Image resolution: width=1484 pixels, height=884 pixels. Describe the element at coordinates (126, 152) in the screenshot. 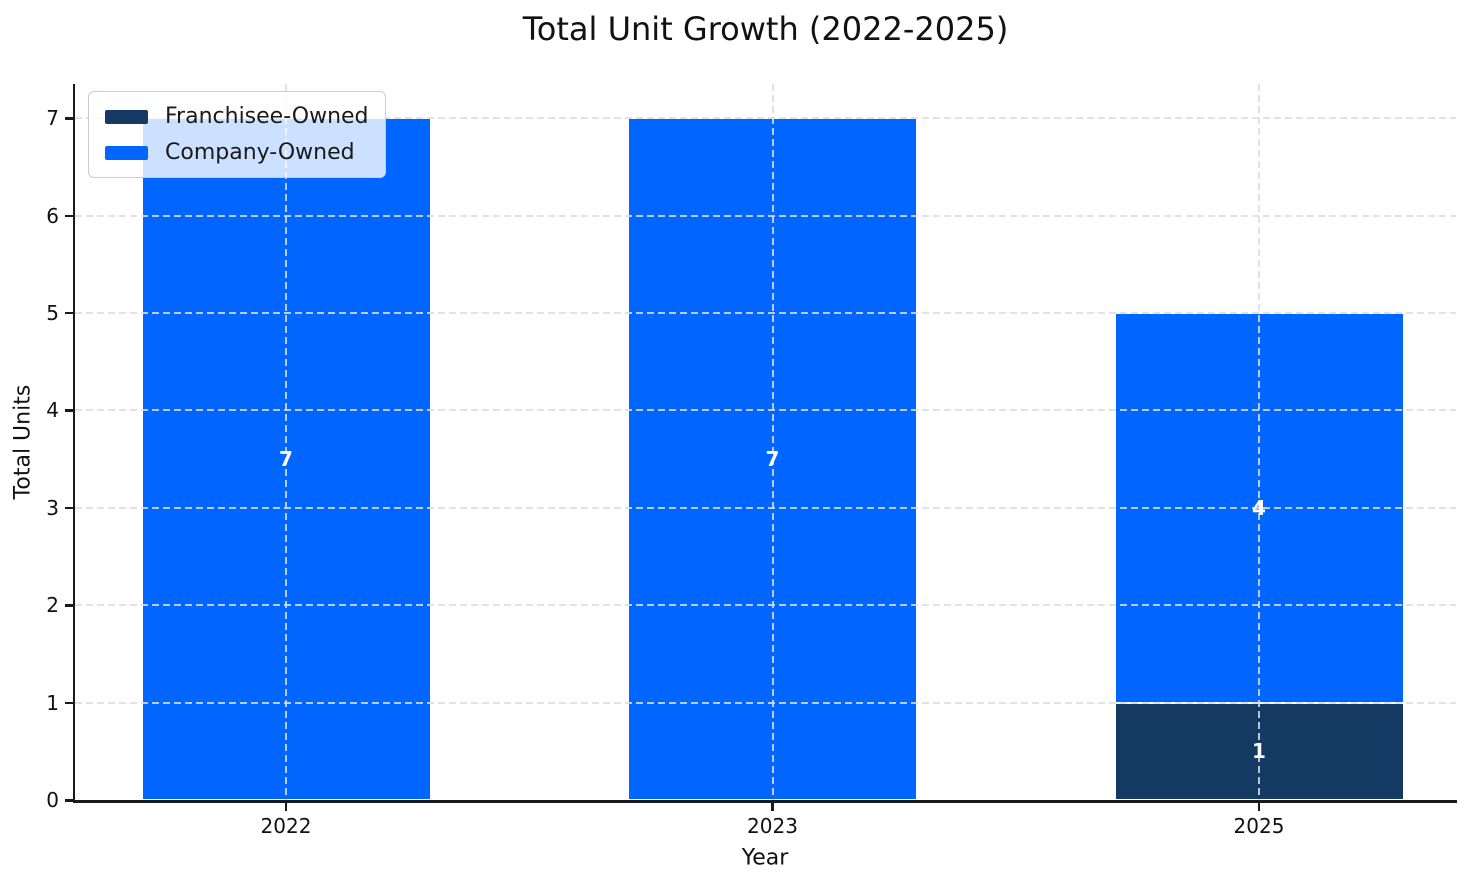

I see `legend-swatch-company-owned` at that location.